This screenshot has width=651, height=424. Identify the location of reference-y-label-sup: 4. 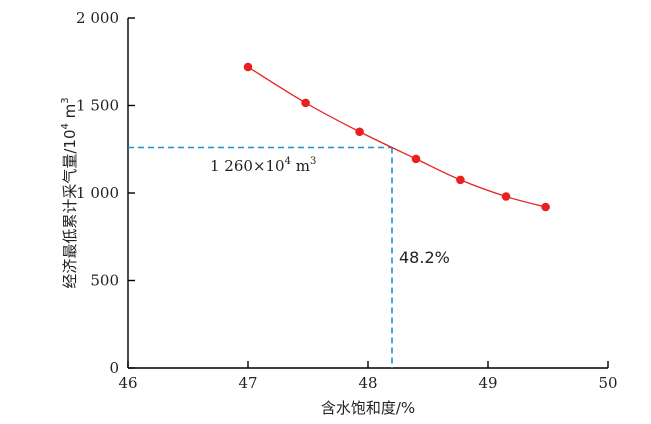
(288, 161).